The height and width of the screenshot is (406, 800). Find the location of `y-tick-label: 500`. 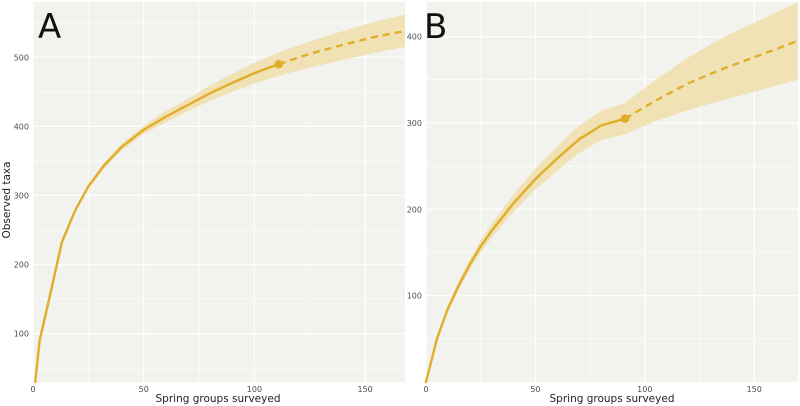

y-tick-label: 500 is located at coordinates (21, 57).